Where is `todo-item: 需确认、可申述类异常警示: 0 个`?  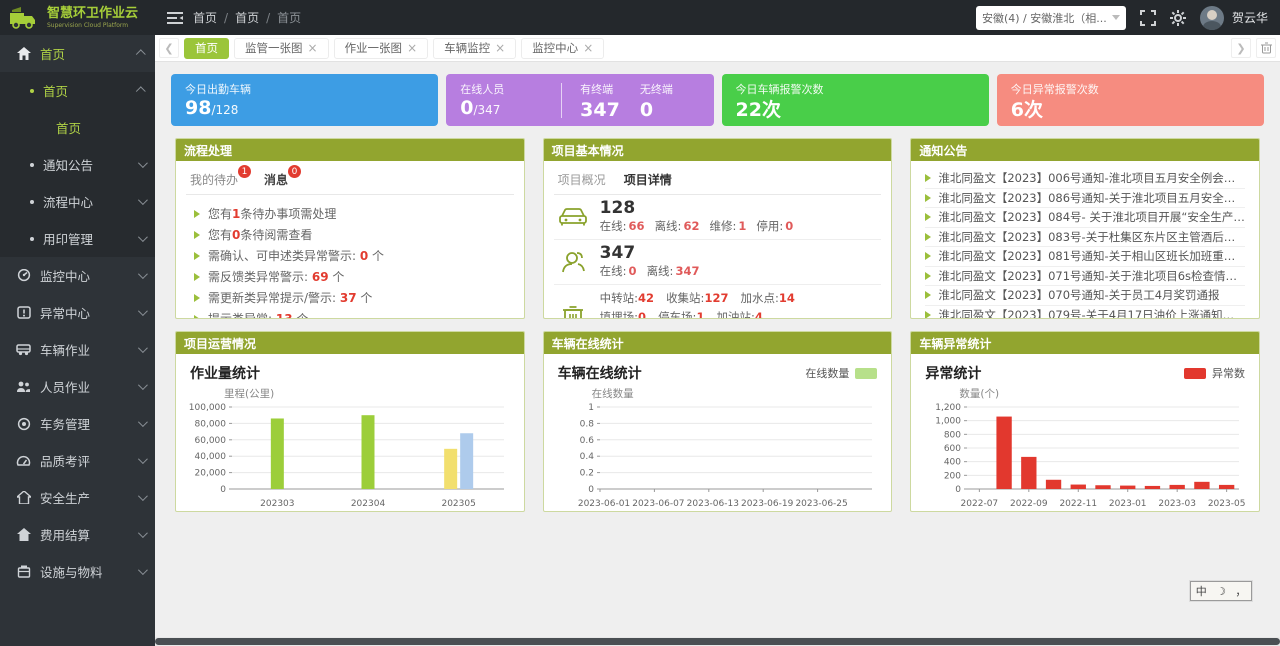 todo-item: 需确认、可申述类异常警示: 0 个 is located at coordinates (353, 255).